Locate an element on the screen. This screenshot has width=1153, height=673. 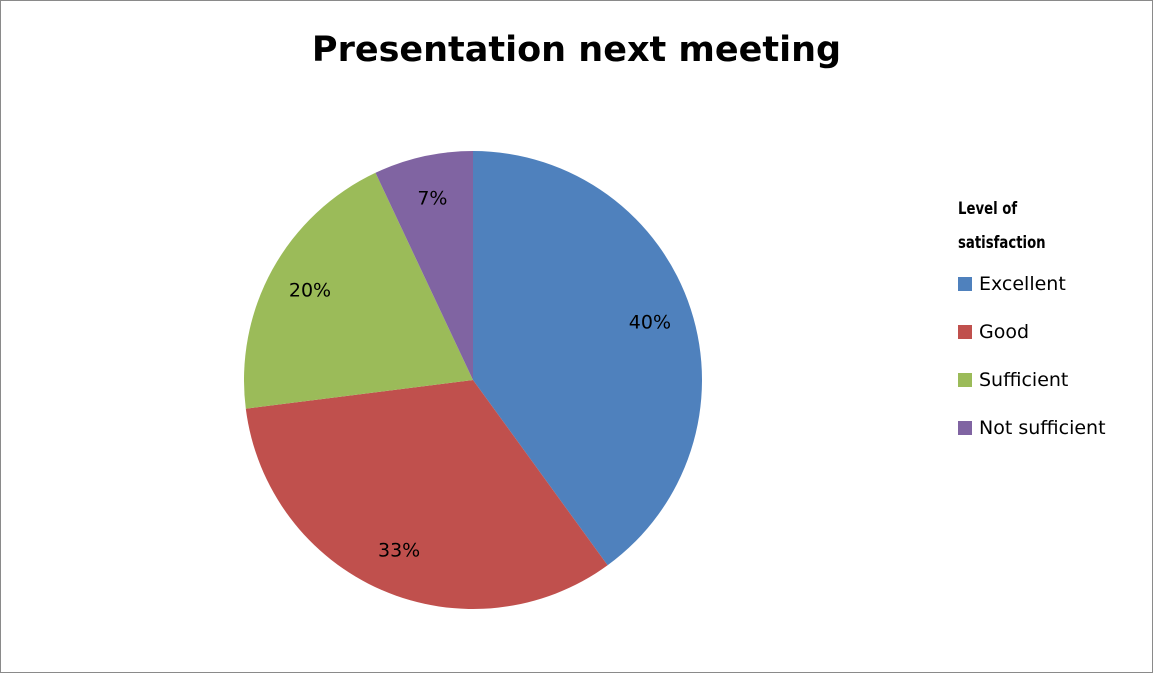
slice-label-not-sufficient: 7% is located at coordinates (432, 198).